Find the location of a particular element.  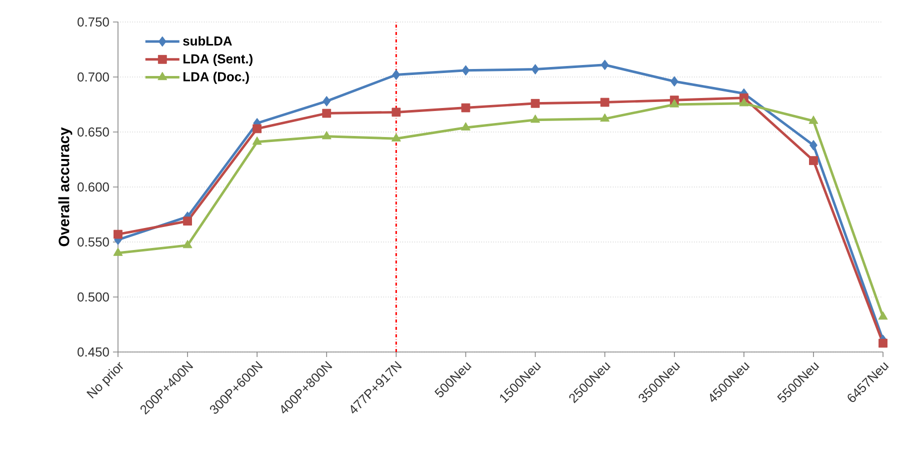

y-tick-label: 0.550 is located at coordinates (93, 242).